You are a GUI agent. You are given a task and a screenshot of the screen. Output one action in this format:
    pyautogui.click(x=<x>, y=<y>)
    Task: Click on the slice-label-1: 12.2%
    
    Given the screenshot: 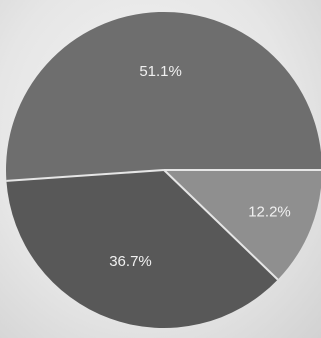 What is the action you would take?
    pyautogui.click(x=269, y=211)
    